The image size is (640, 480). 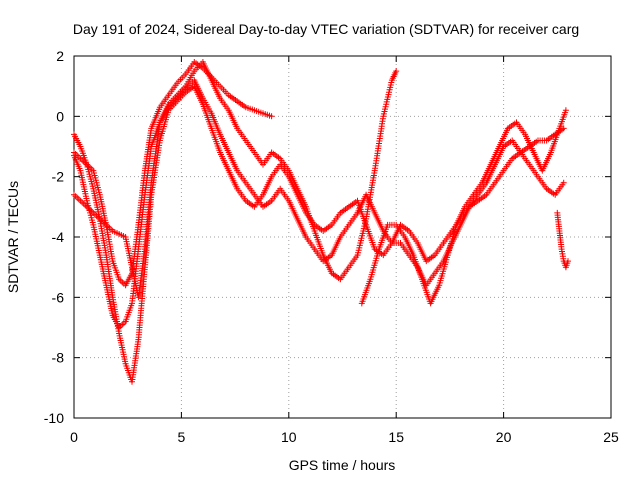 I want to click on y-tick-label: 0, so click(x=60, y=116).